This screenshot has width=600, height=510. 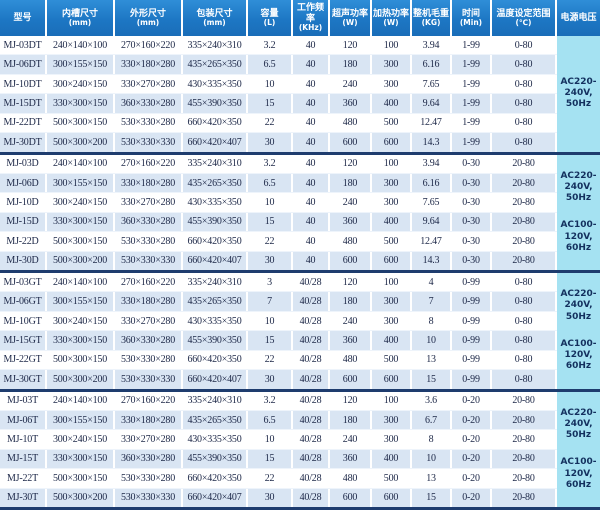 What do you see at coordinates (147, 13) in the screenshot?
I see `column-header-label: 外形尺寸` at bounding box center [147, 13].